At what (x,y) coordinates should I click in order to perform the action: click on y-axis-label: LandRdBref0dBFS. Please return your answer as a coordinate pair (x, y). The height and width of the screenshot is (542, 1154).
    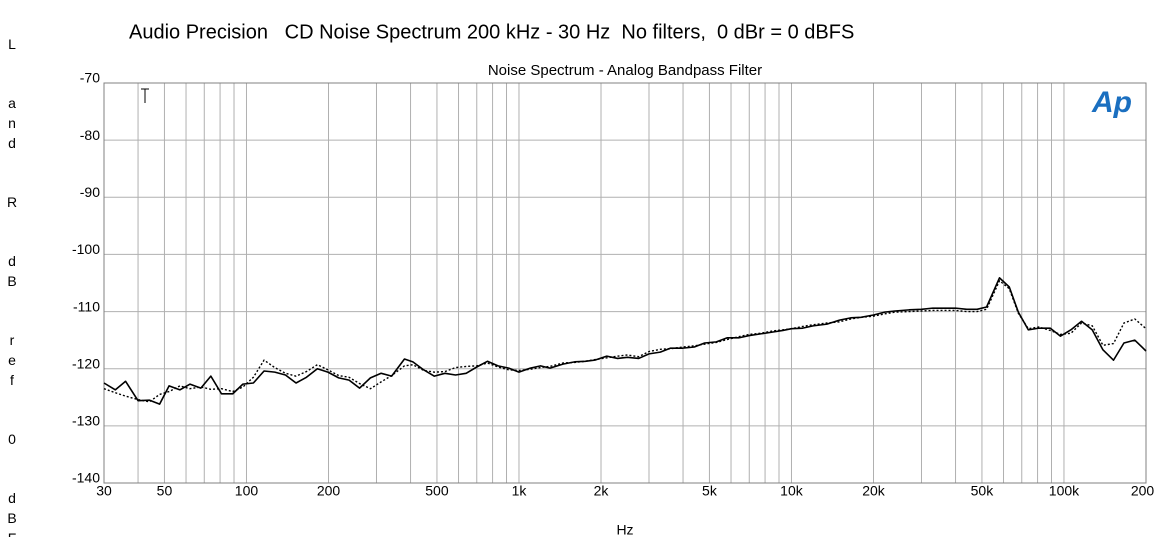
    Looking at the image, I should click on (12, 286).